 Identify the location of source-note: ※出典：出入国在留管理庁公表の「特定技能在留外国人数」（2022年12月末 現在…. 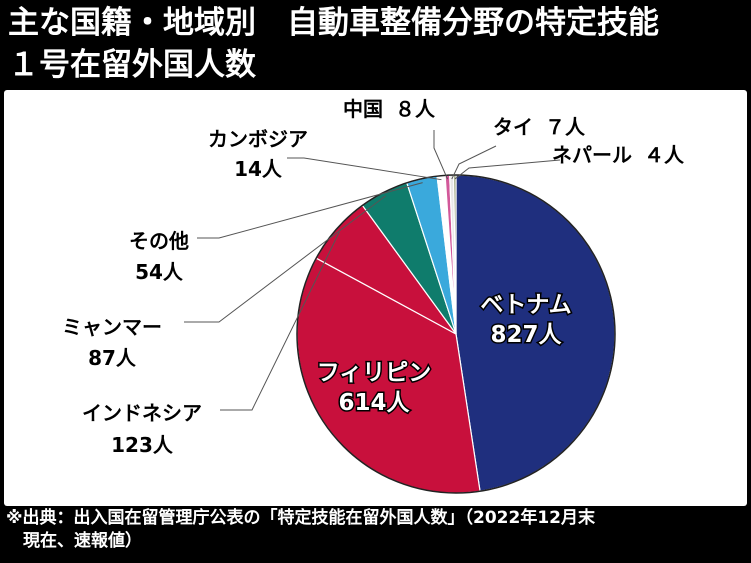
(376, 530).